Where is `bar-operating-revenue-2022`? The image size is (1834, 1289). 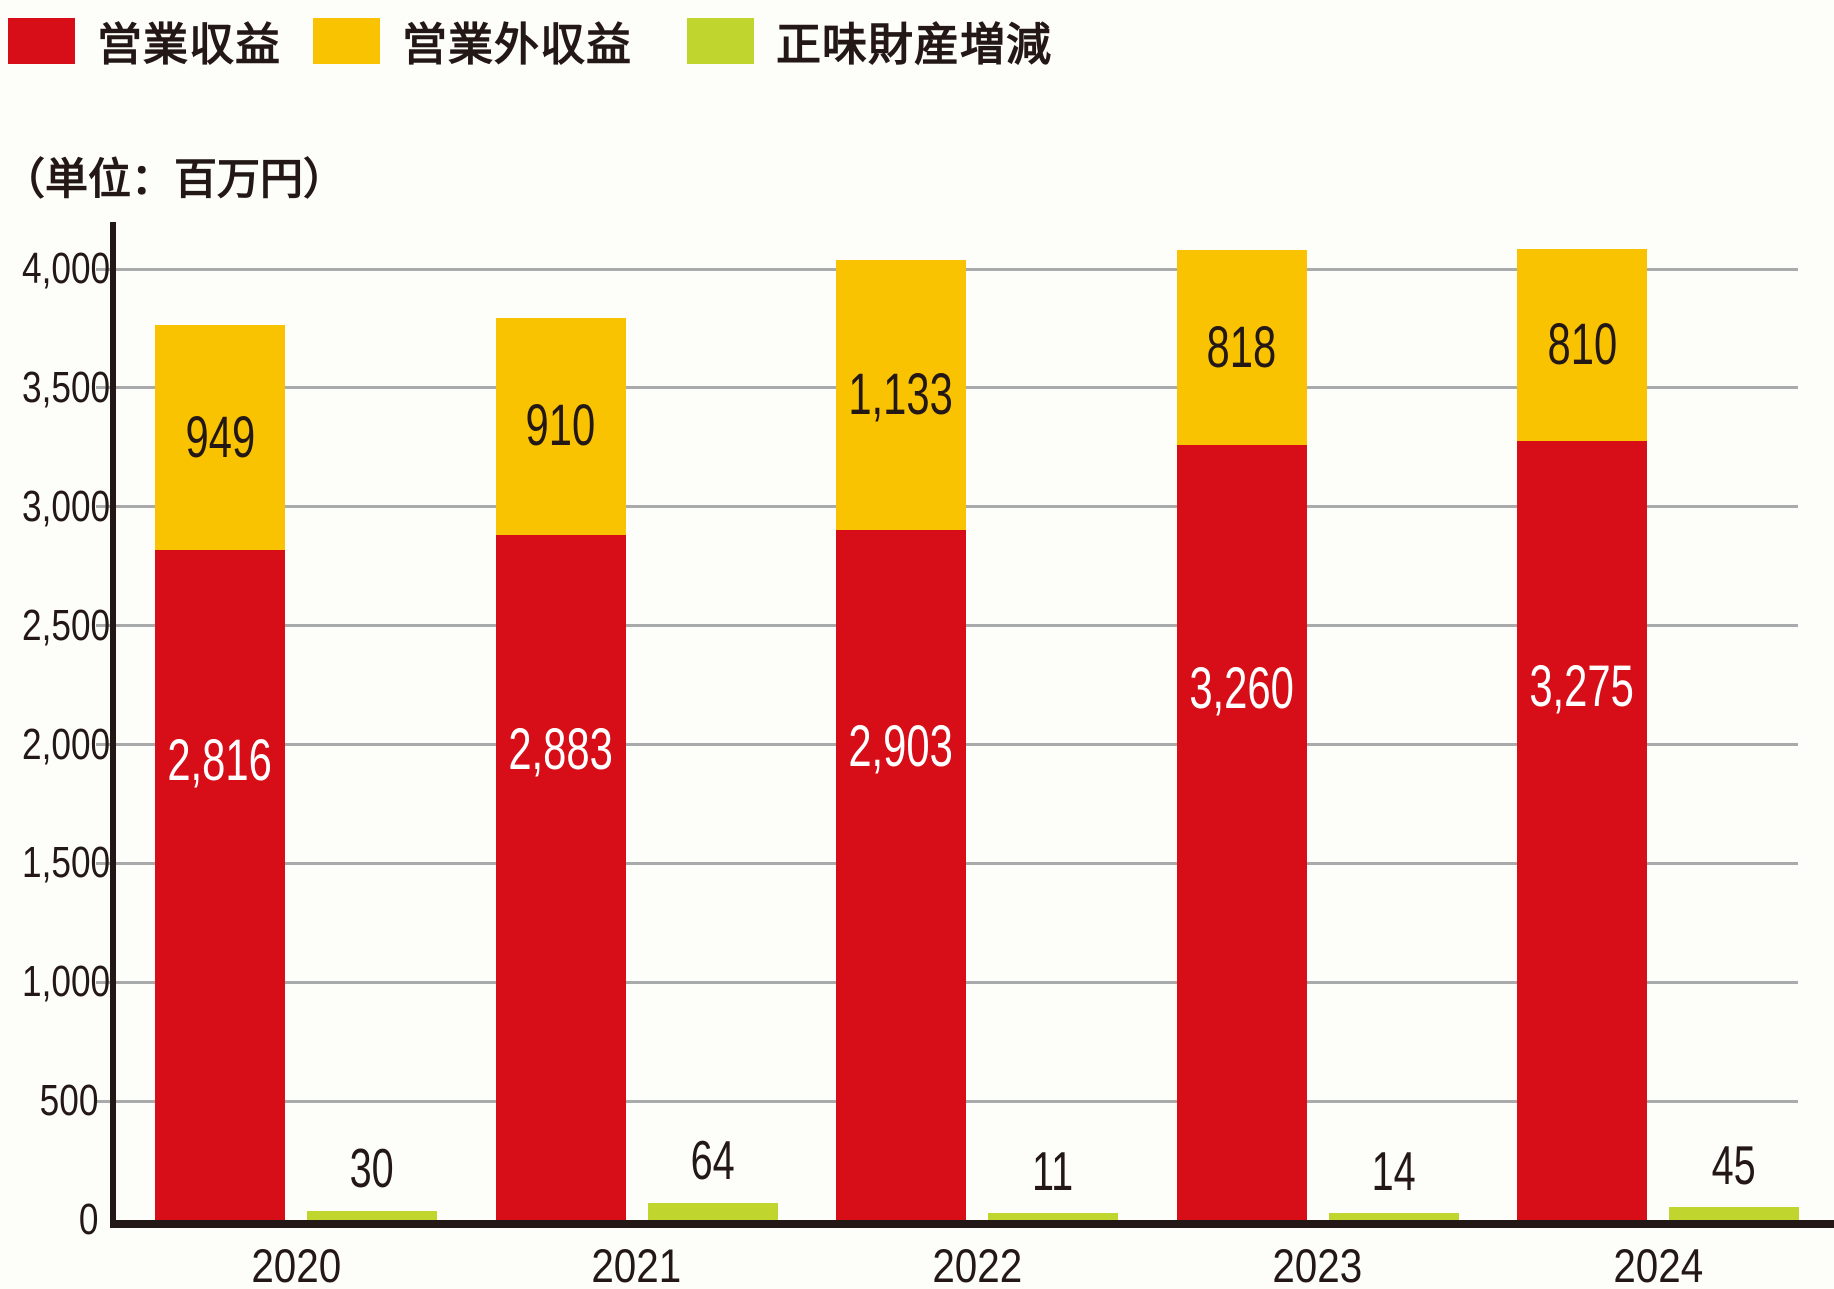 bar-operating-revenue-2022 is located at coordinates (901, 874).